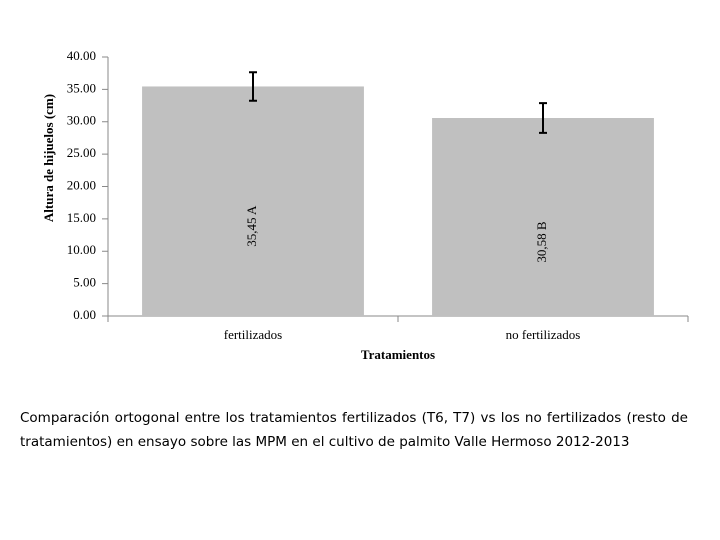 This screenshot has width=720, height=540. What do you see at coordinates (81, 217) in the screenshot?
I see `y-tick-label: 15.00` at bounding box center [81, 217].